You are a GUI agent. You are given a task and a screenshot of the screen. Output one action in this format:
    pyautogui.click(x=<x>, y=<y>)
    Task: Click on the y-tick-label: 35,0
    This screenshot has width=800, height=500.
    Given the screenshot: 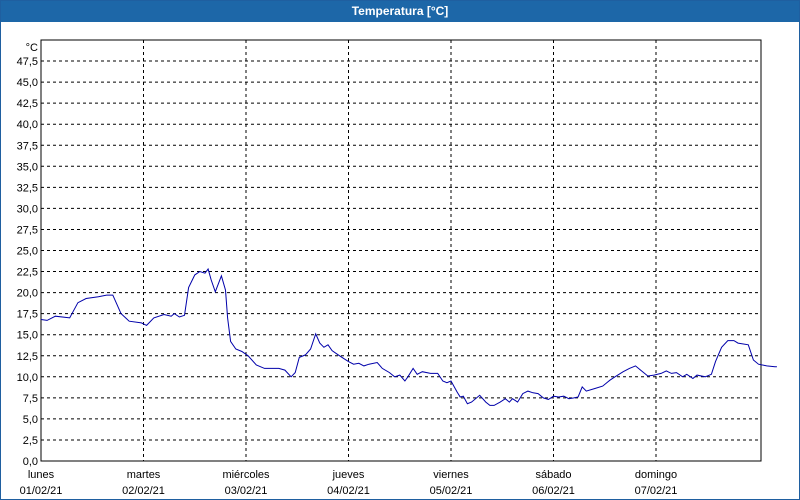 What is the action you would take?
    pyautogui.click(x=27, y=167)
    